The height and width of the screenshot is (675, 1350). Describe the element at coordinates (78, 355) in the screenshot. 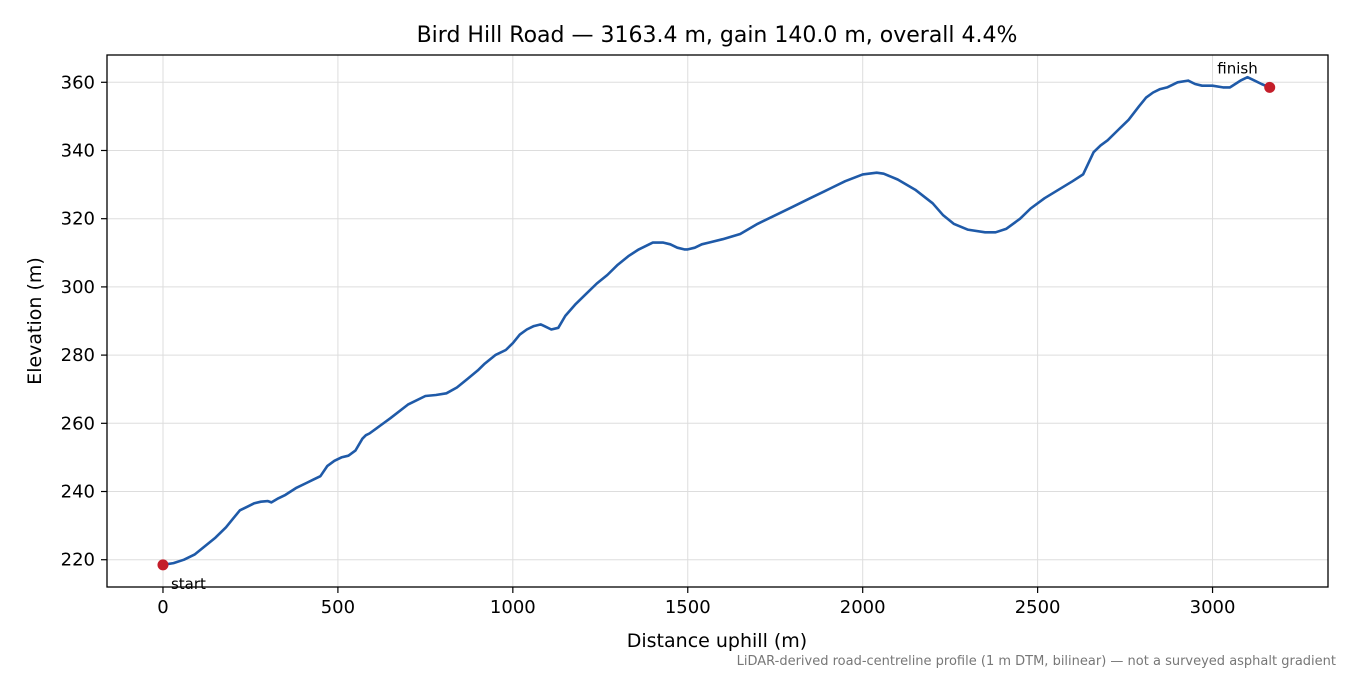

I see `y-tick-label: 280` at that location.